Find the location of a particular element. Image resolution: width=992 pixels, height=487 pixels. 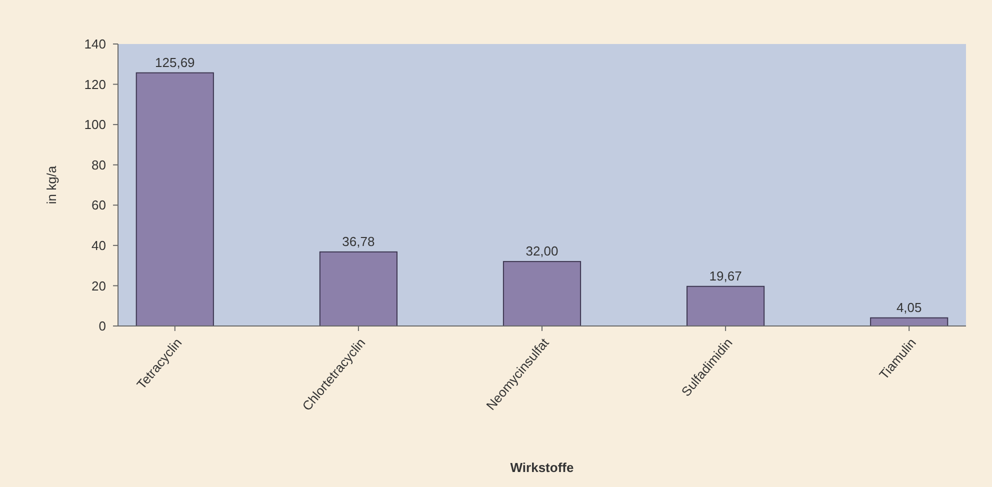

y-tick-label: 80 is located at coordinates (99, 164).